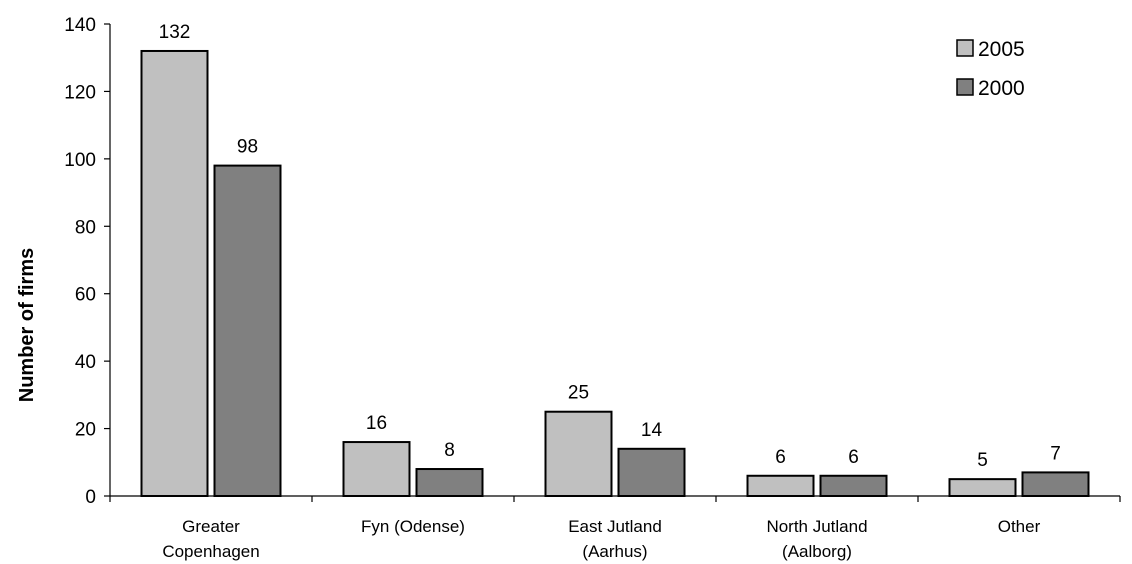 Image resolution: width=1132 pixels, height=564 pixels. What do you see at coordinates (87, 261) in the screenshot?
I see `y-axis: 0 20 40 60 80 100 120 140` at bounding box center [87, 261].